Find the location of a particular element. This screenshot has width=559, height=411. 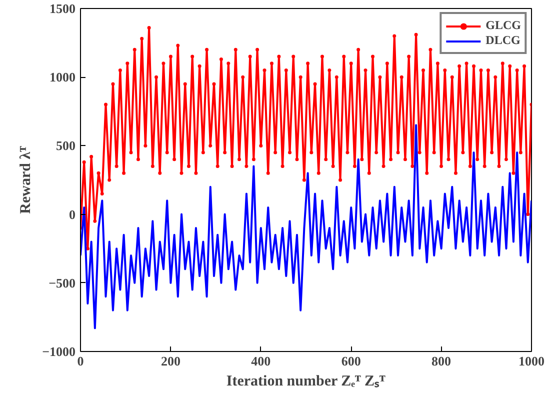

y-tick-label: 0 is located at coordinates (72, 214).